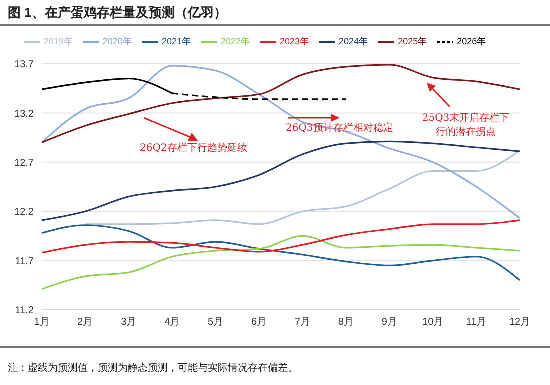 This screenshot has height=385, width=550. I want to click on y-tick-label: 11.7, so click(24, 262).